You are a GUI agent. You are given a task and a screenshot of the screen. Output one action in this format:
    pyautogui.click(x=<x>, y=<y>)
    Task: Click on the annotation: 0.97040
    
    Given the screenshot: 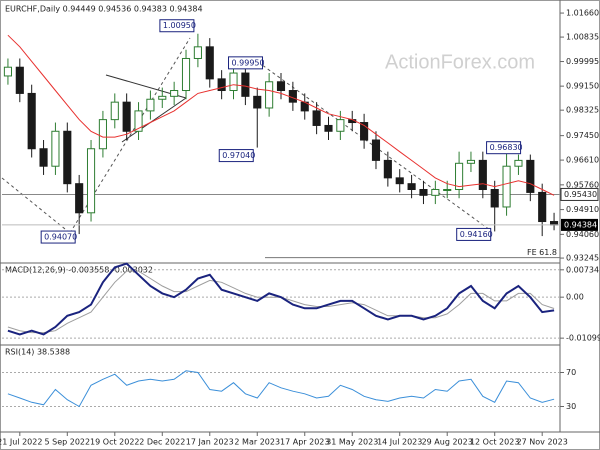 What is the action you would take?
    pyautogui.click(x=238, y=155)
    